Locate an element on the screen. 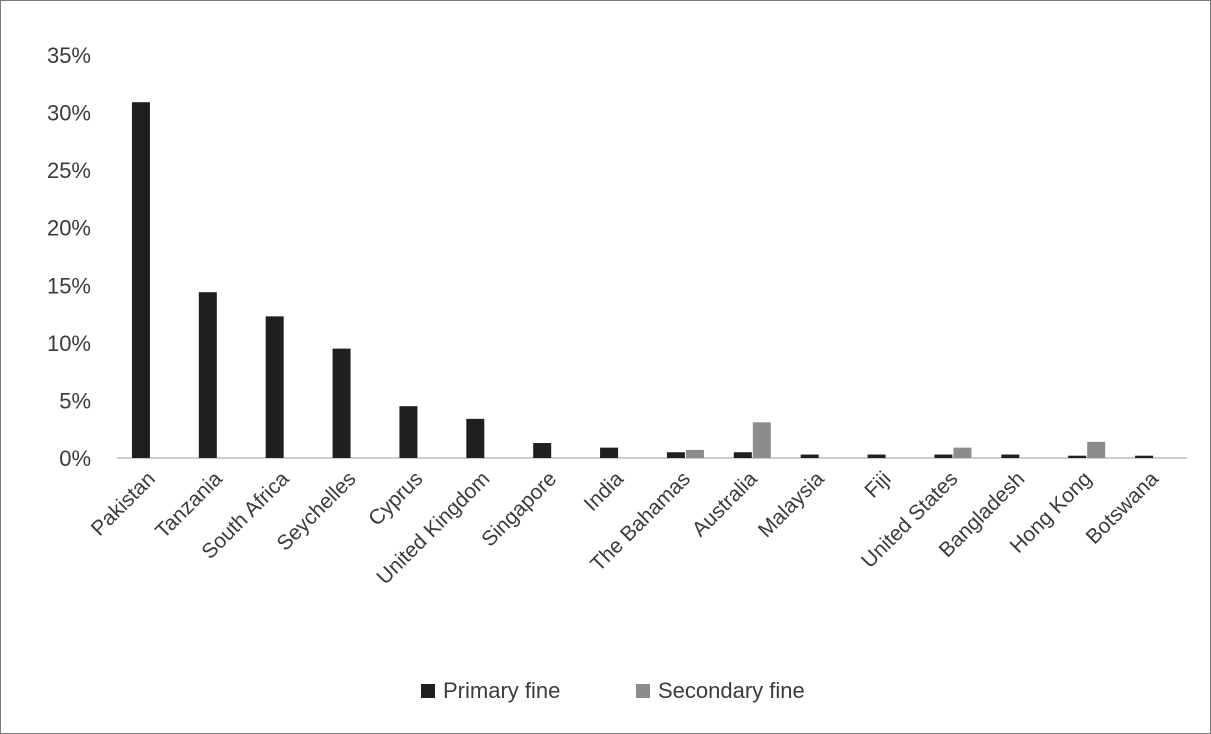 The image size is (1211, 734). legend-swatch-primary is located at coordinates (428, 691).